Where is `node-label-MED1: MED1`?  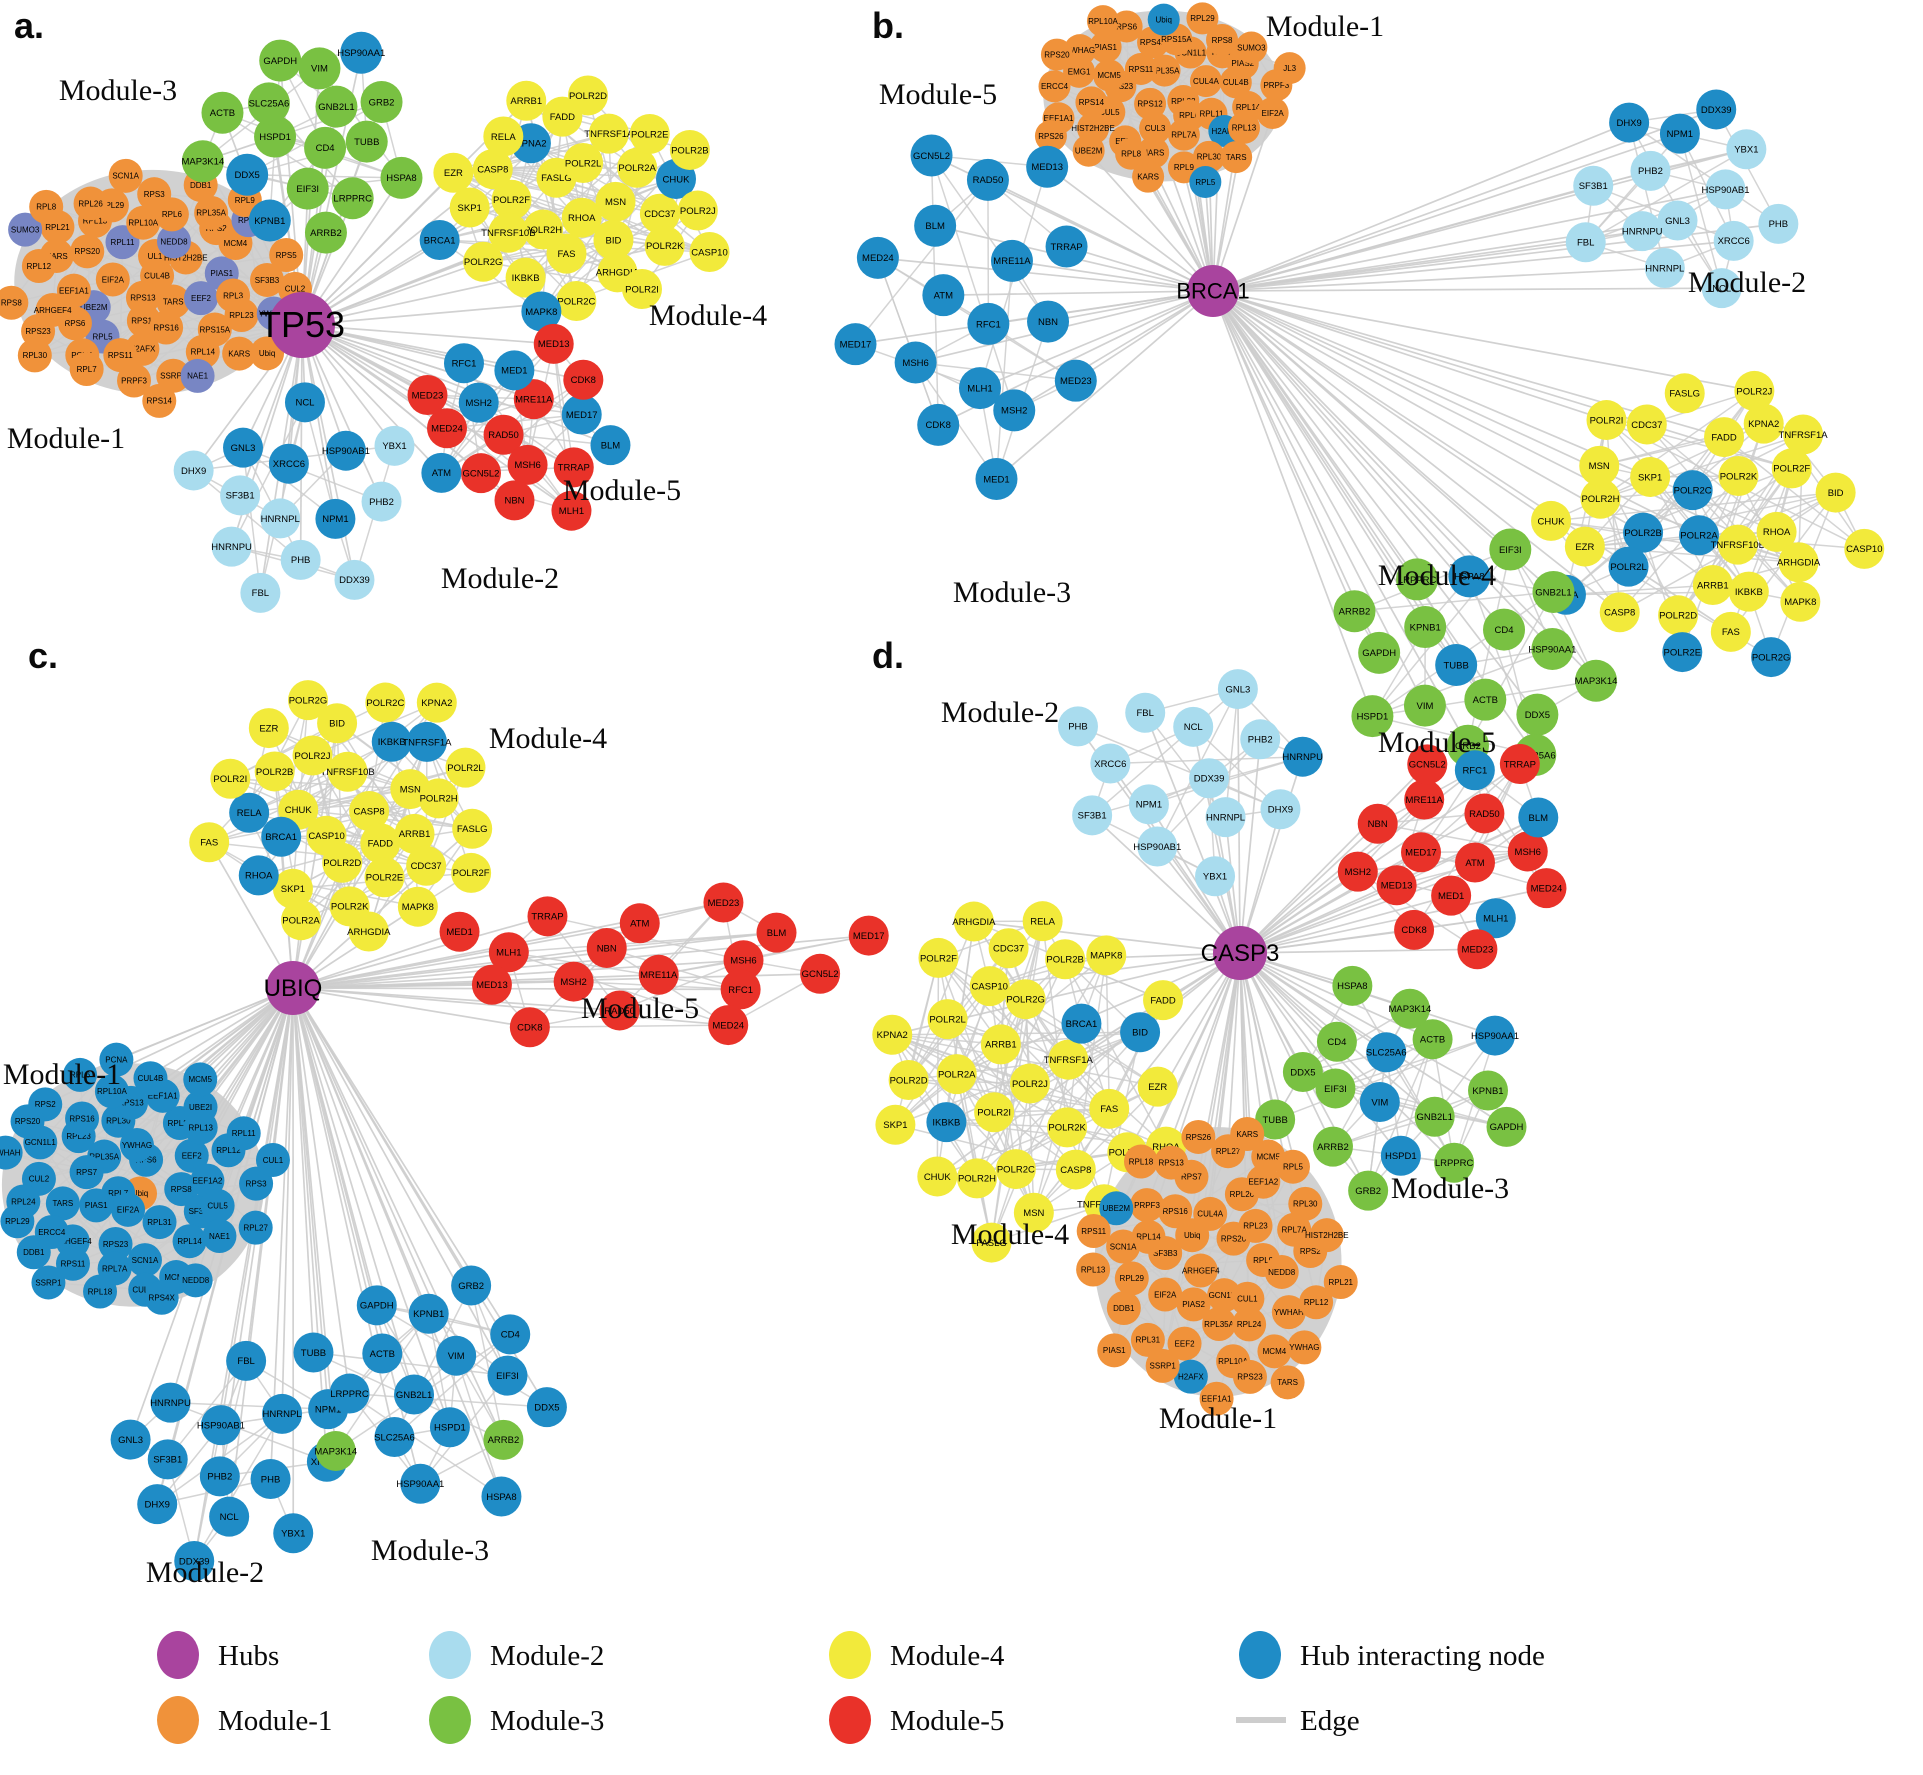
node-label-MED1: MED1 is located at coordinates (1451, 896).